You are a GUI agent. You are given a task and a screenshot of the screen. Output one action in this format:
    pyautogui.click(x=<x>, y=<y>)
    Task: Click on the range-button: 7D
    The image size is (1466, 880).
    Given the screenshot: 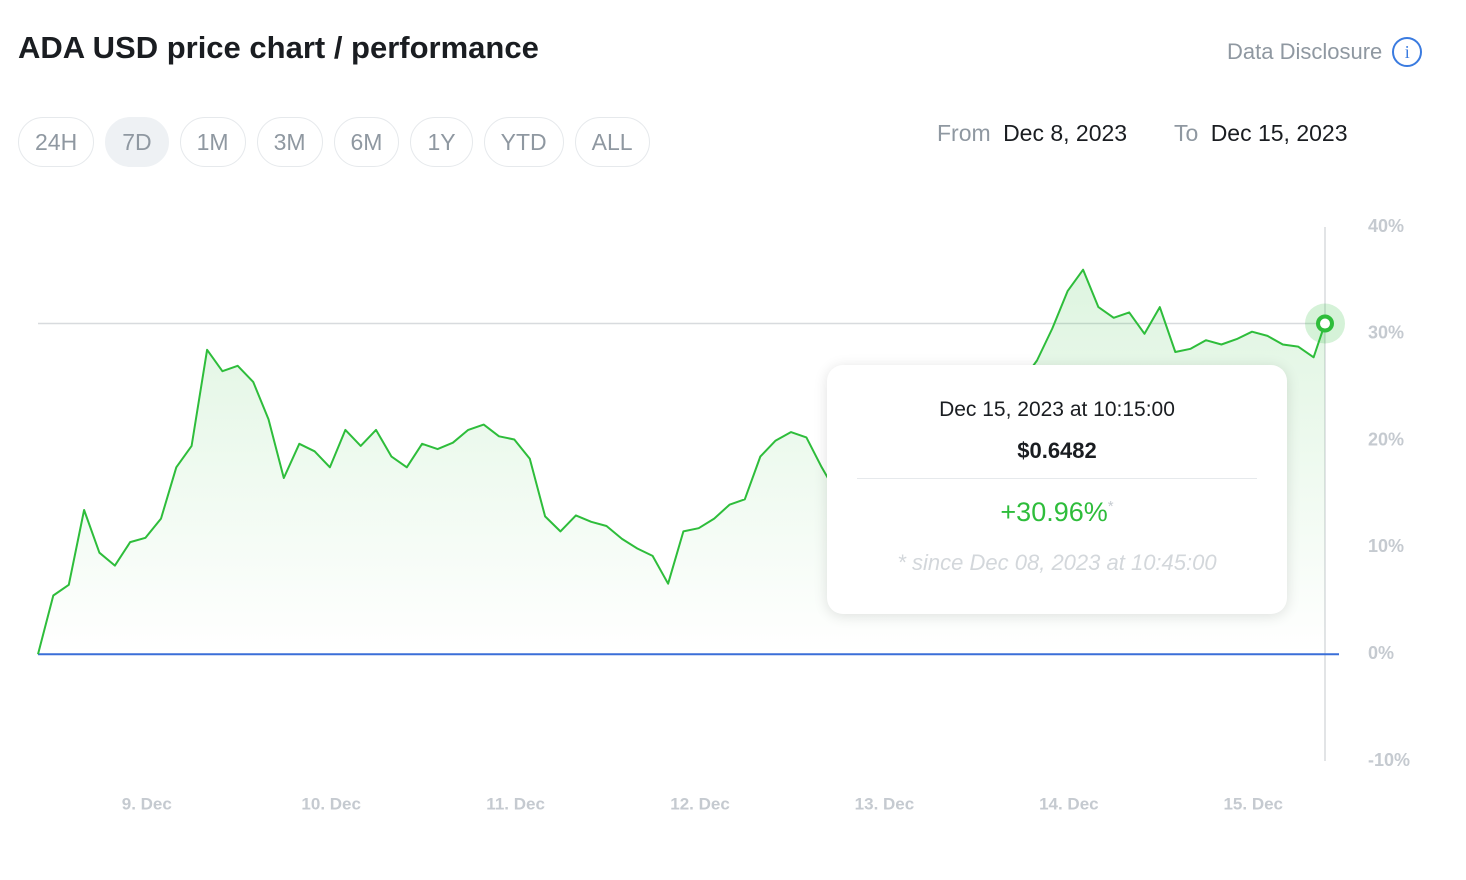 What is the action you would take?
    pyautogui.click(x=137, y=142)
    